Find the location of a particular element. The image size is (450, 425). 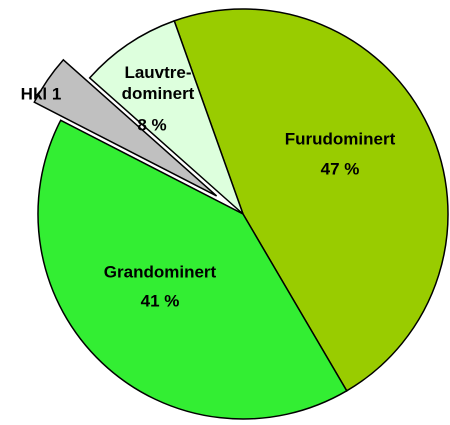

data-label: 8 % is located at coordinates (151, 124).